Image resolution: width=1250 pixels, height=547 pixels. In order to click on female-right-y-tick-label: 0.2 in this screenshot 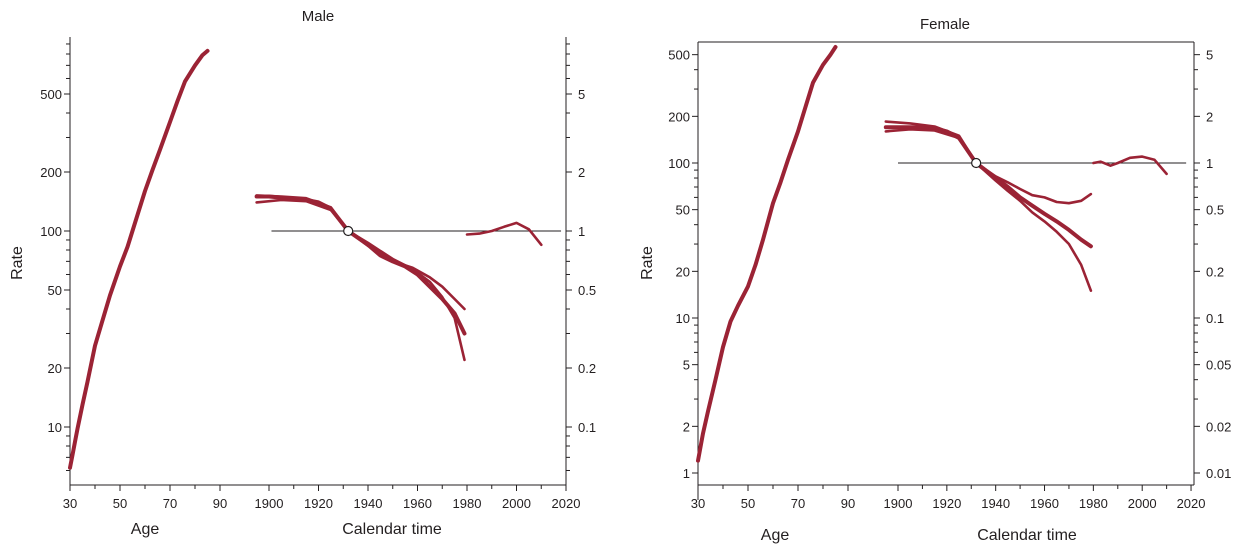, I will do `click(1215, 271)`.